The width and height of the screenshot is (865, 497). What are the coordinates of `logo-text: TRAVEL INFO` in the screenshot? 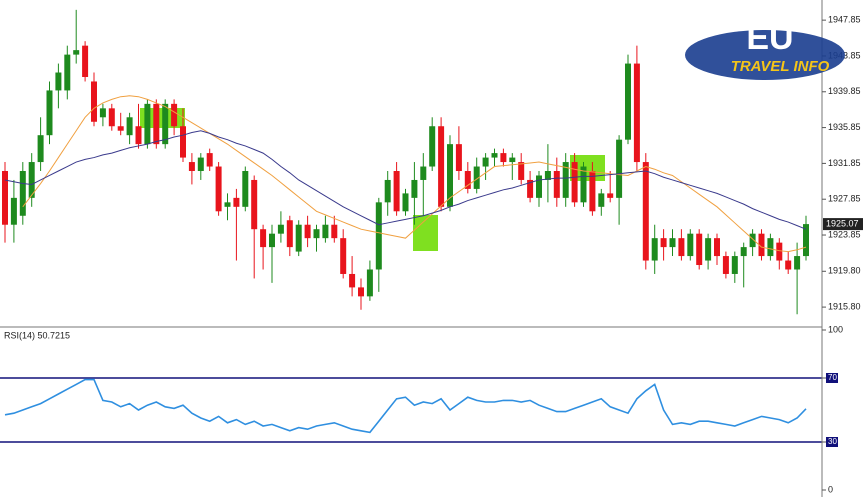 It's located at (780, 66).